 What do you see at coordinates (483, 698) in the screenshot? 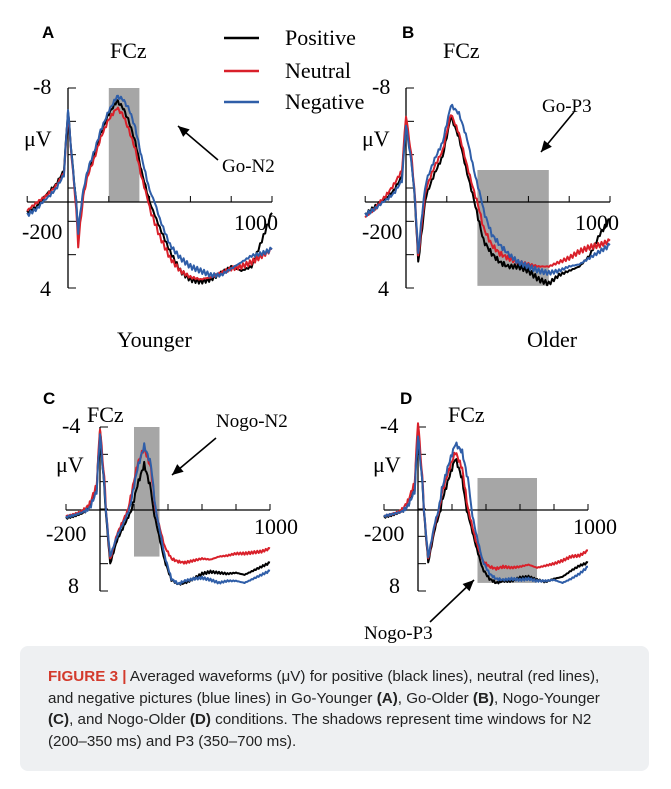
I see `caption-ref-b: (B)` at bounding box center [483, 698].